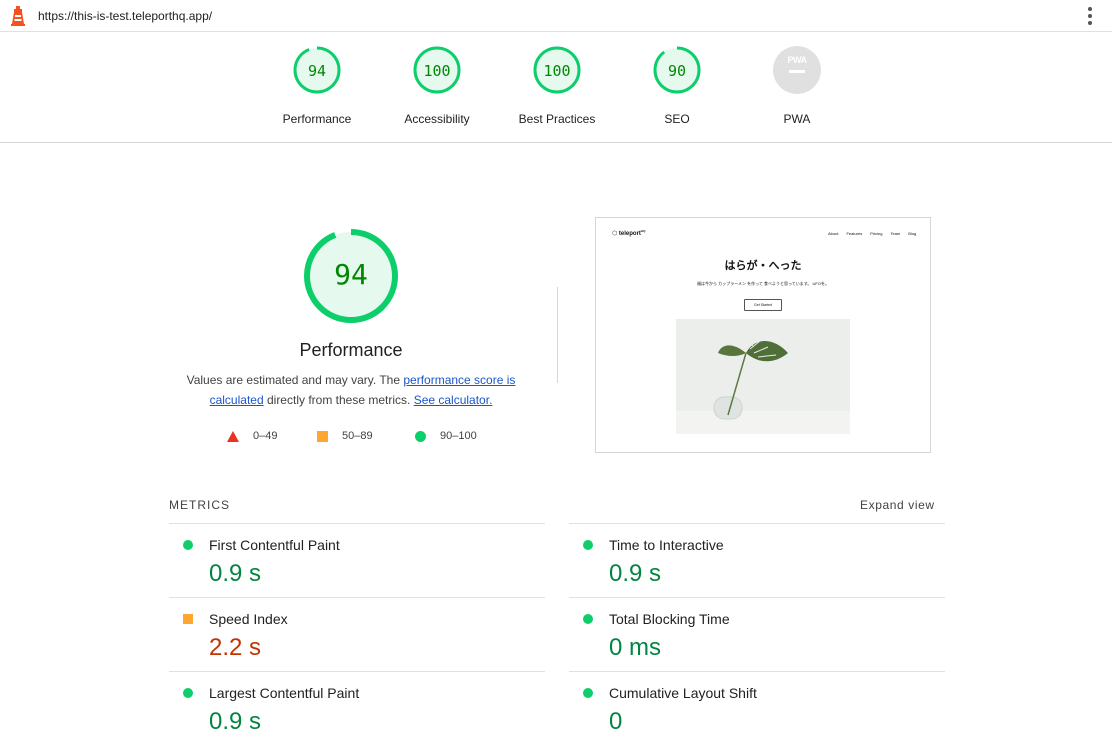 The width and height of the screenshot is (1112, 743). Describe the element at coordinates (557, 119) in the screenshot. I see `gauge-label: Best Practices` at that location.